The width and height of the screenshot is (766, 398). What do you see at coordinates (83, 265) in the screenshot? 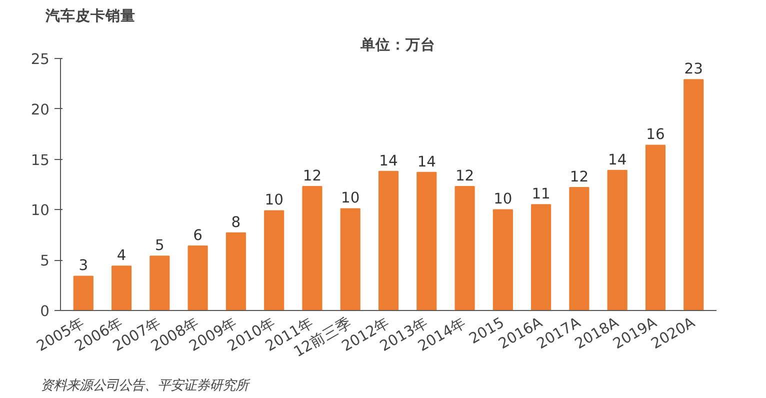
I see `data-label: 3` at bounding box center [83, 265].